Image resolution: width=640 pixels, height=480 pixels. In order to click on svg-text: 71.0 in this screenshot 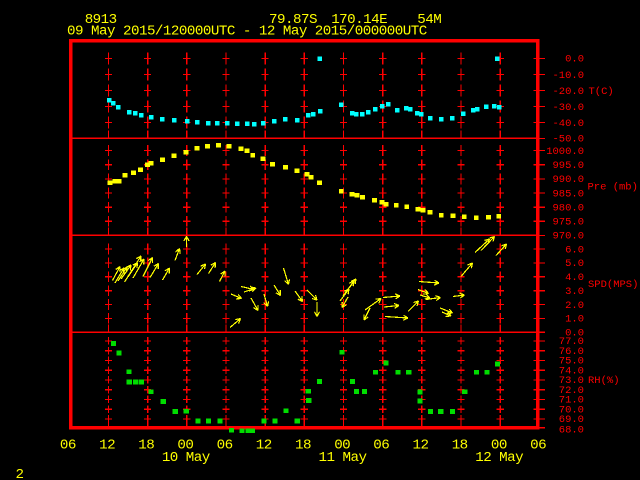, I will do `click(571, 401)`.